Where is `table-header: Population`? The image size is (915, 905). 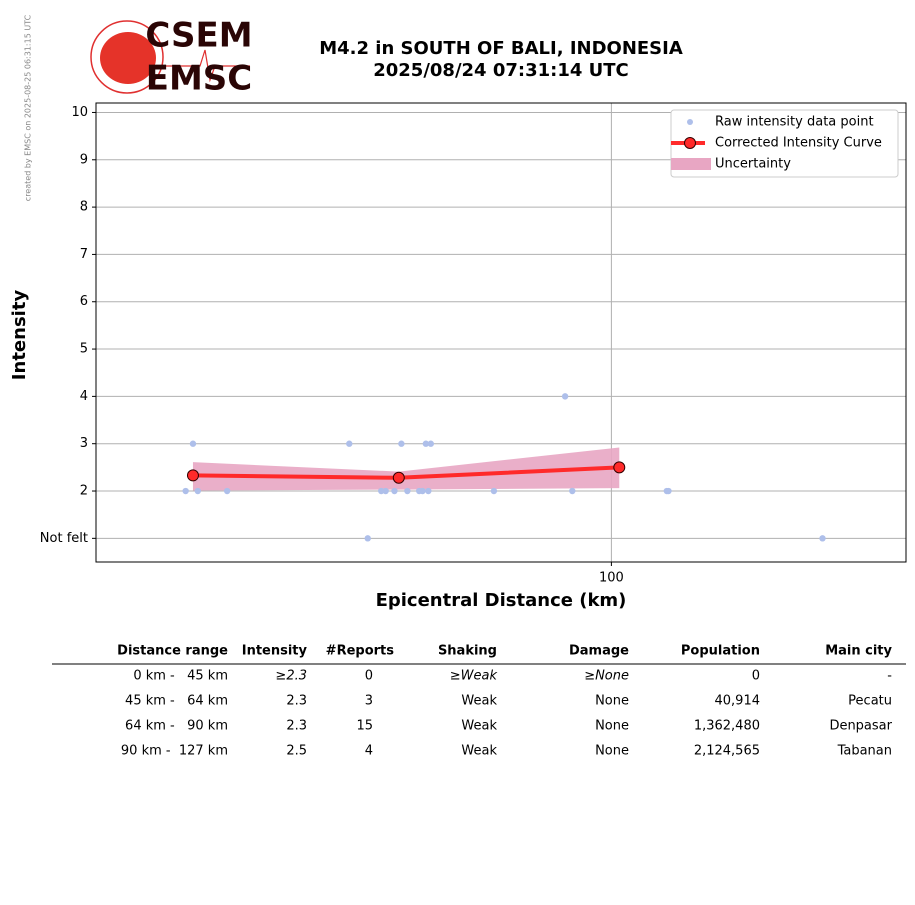
table-header: Population is located at coordinates (720, 651).